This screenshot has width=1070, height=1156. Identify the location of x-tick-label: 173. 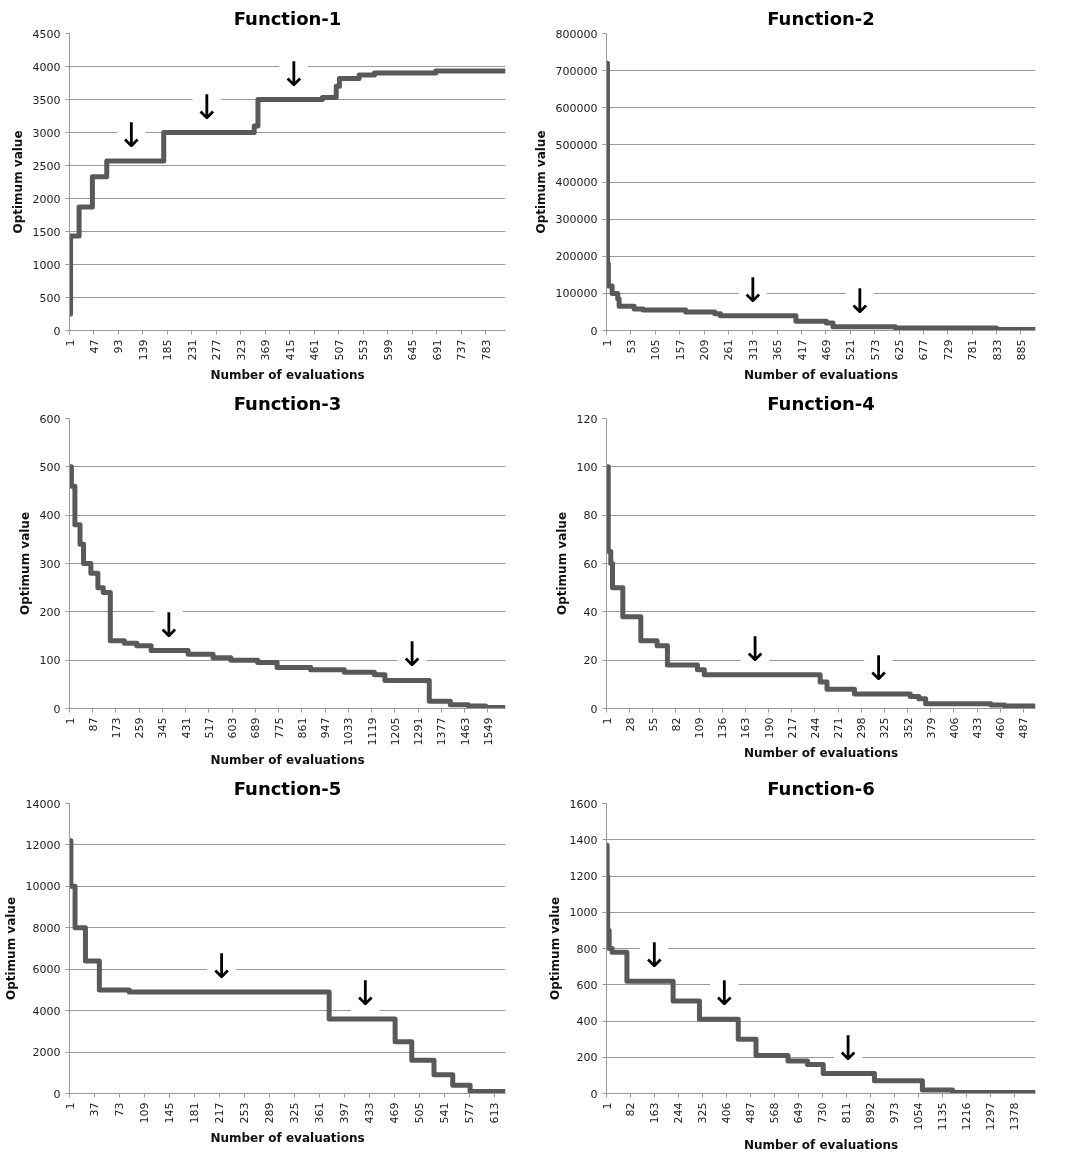
(116, 728).